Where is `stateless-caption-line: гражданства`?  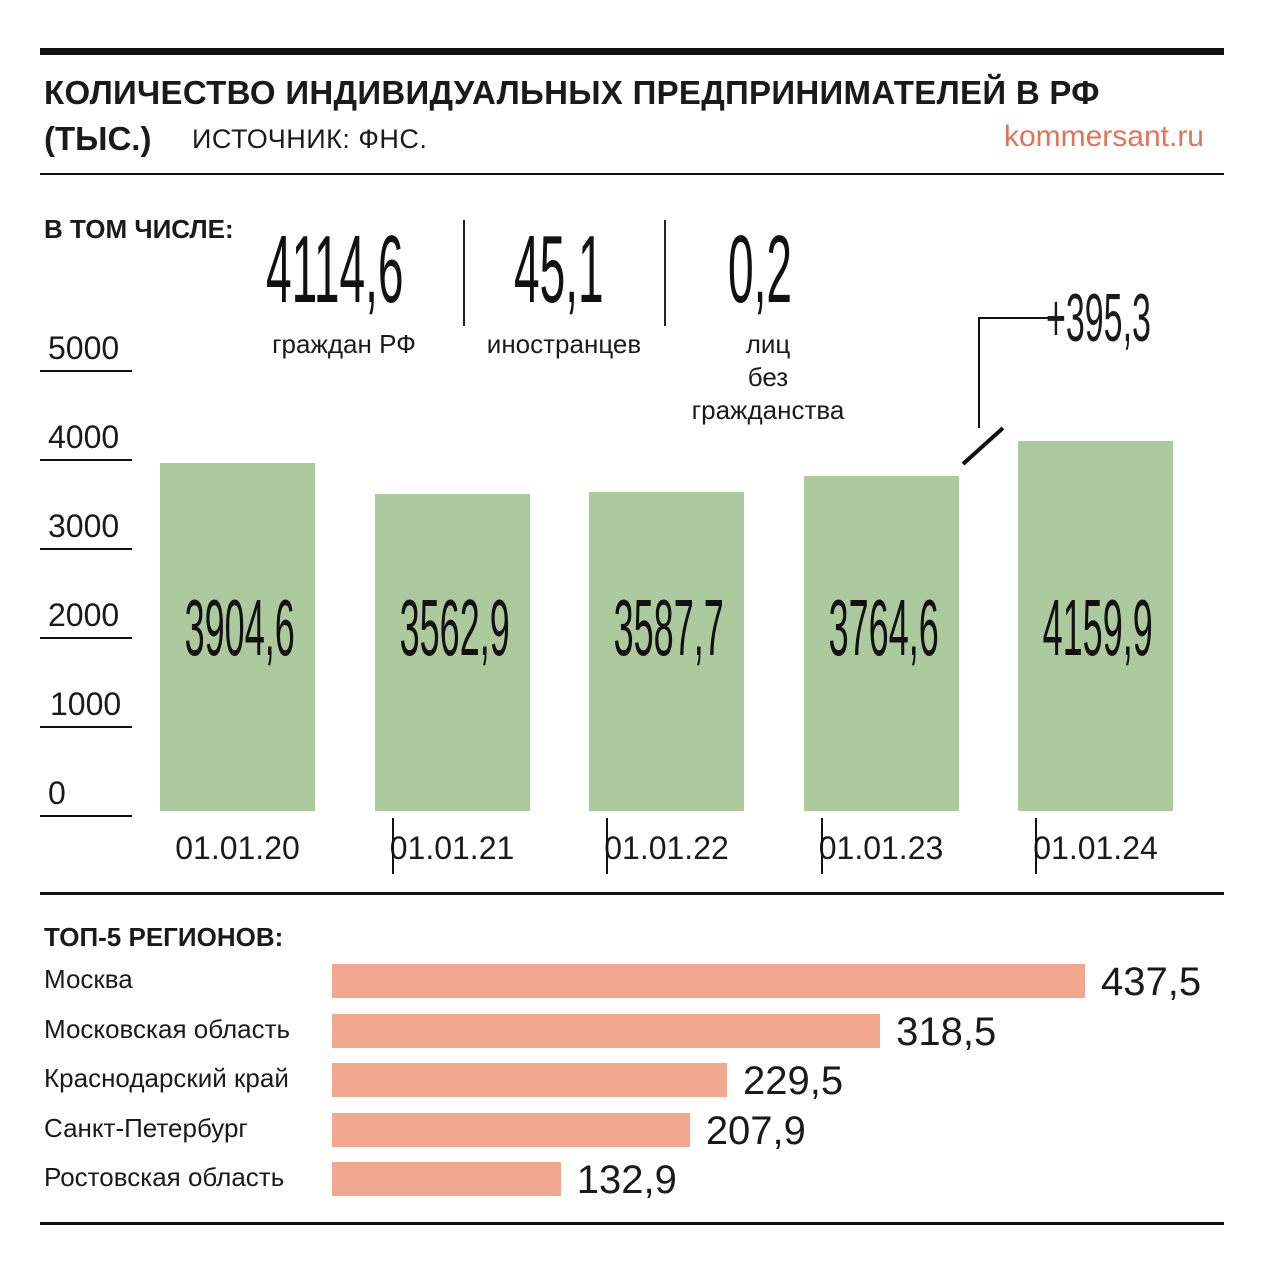 stateless-caption-line: гражданства is located at coordinates (768, 410).